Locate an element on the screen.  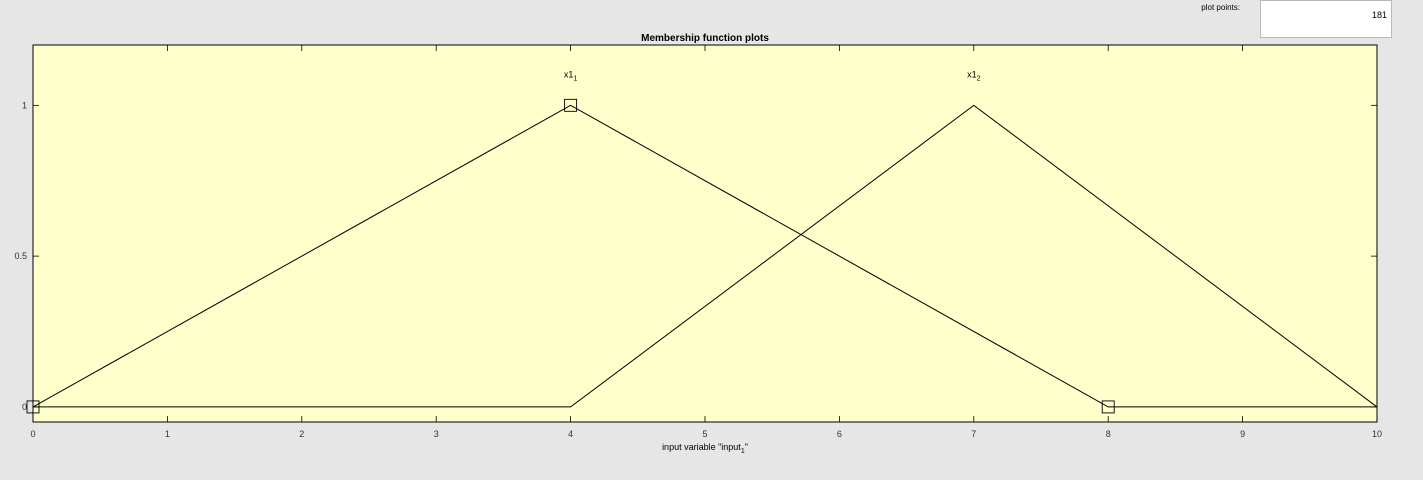
mf-label-1: x11 is located at coordinates (571, 75).